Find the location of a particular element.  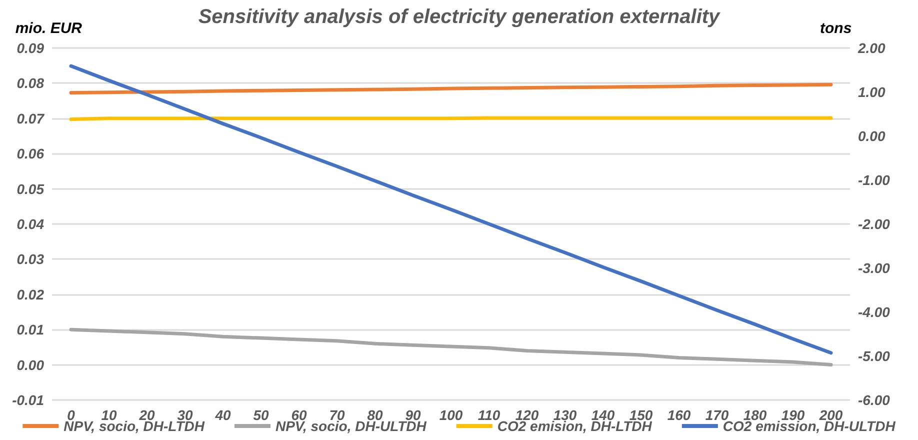

y-tick-label: 0.06 is located at coordinates (30, 154).